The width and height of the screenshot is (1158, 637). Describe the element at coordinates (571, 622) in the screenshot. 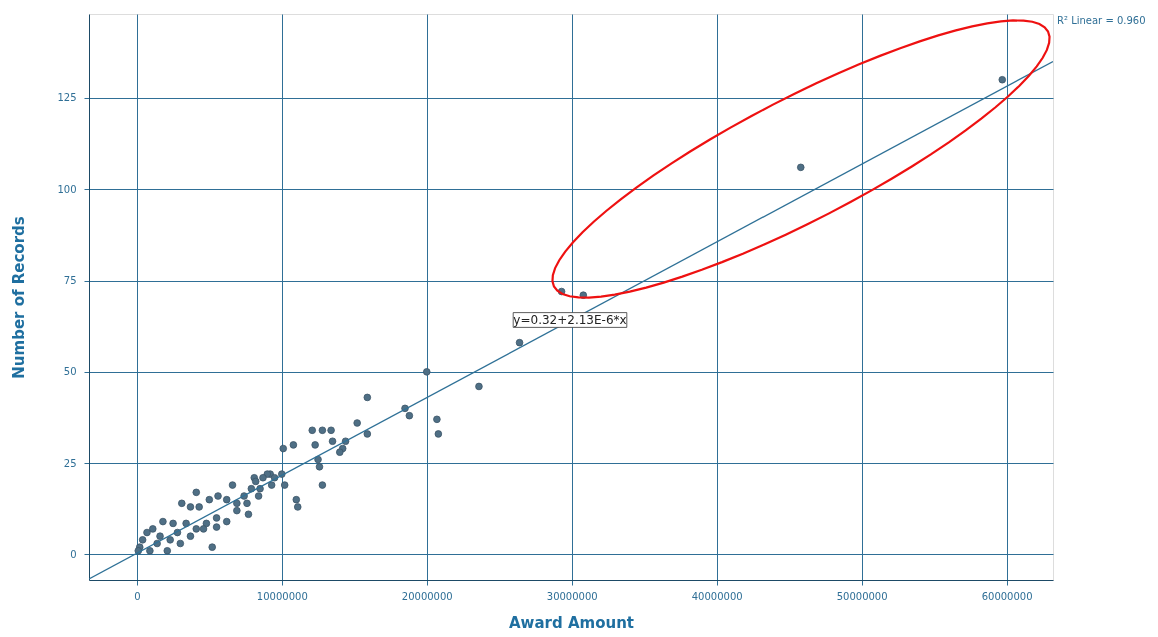

I see `x-axis-title: Award Amount` at that location.